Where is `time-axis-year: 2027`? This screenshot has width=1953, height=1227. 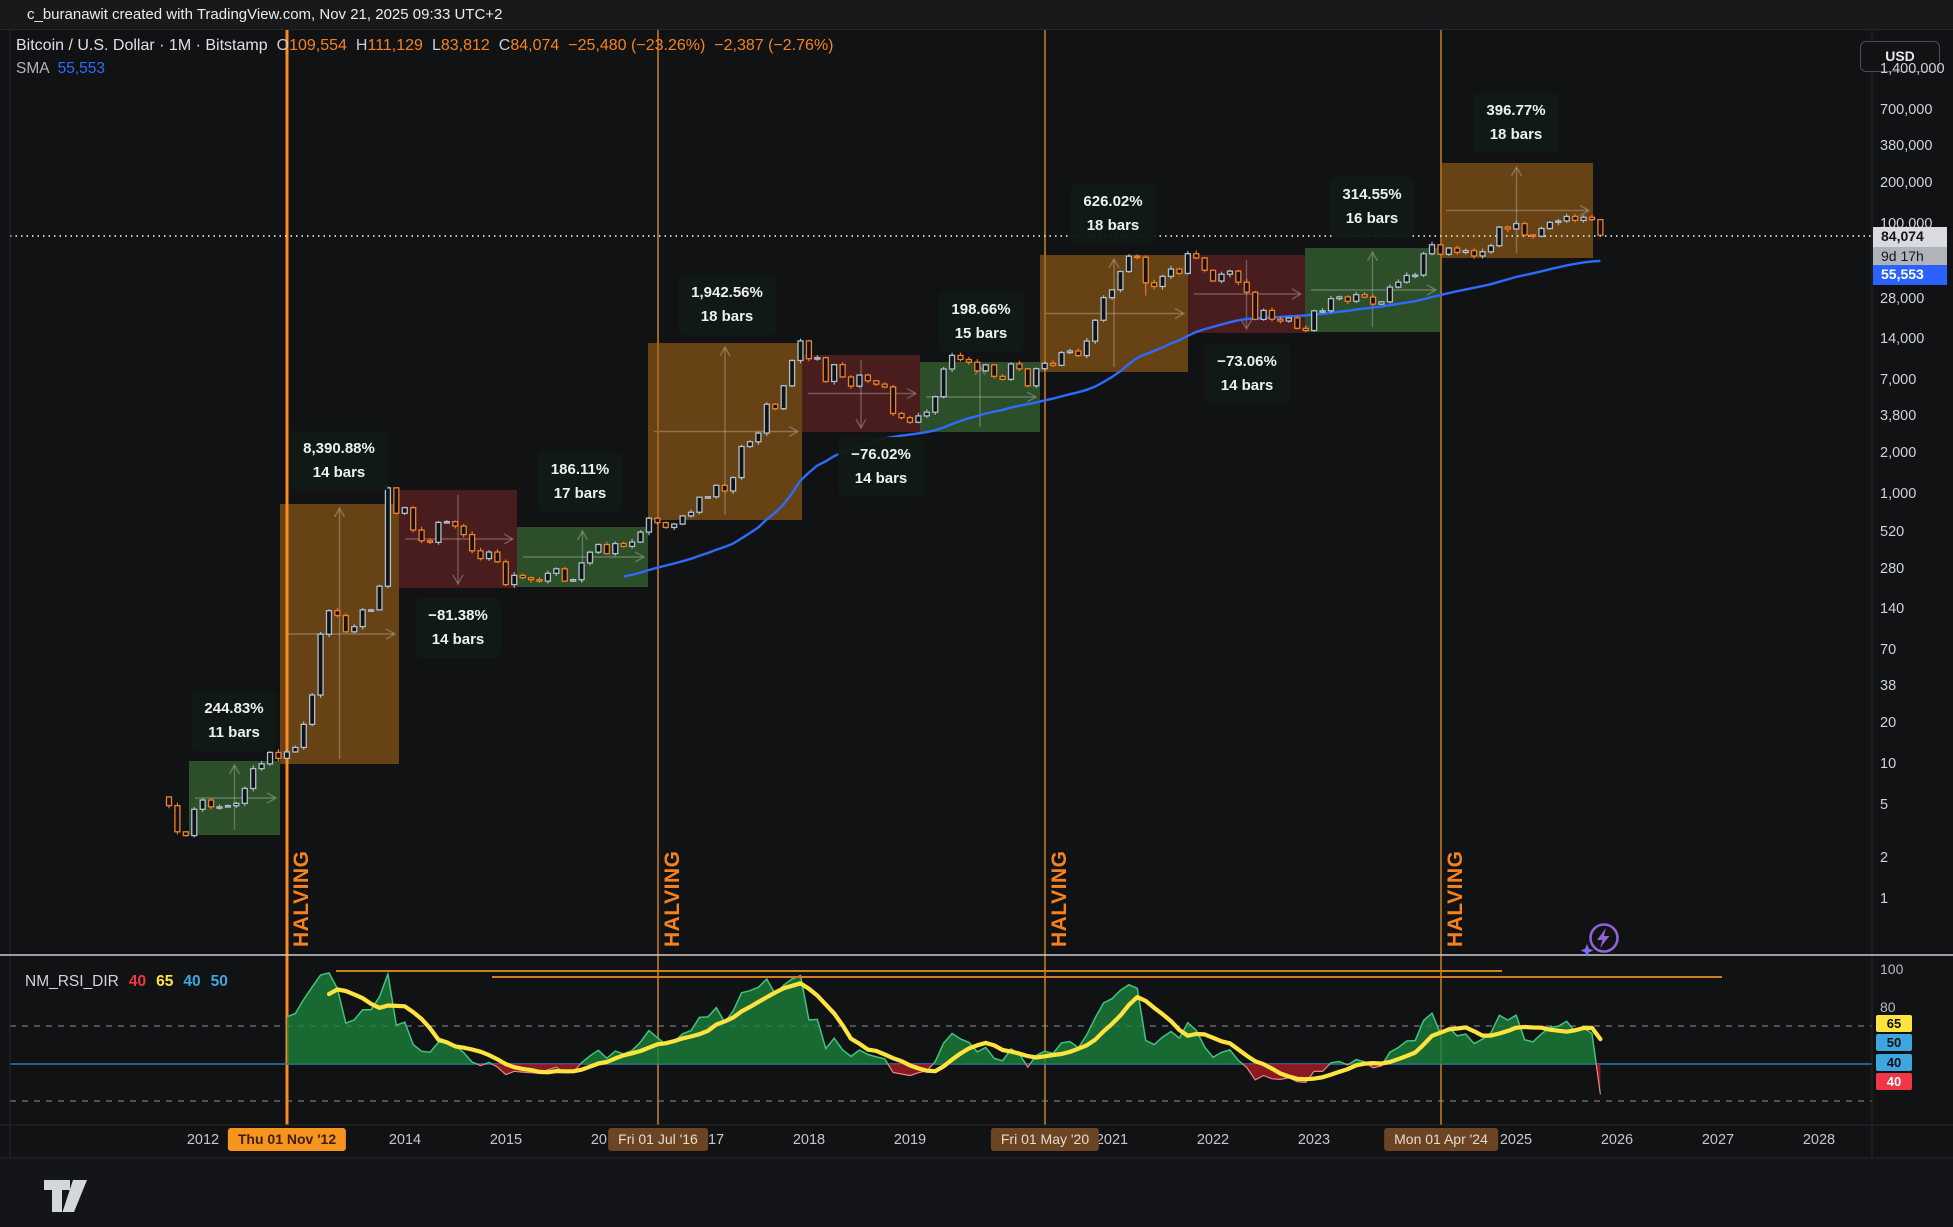 time-axis-year: 2027 is located at coordinates (1718, 1140).